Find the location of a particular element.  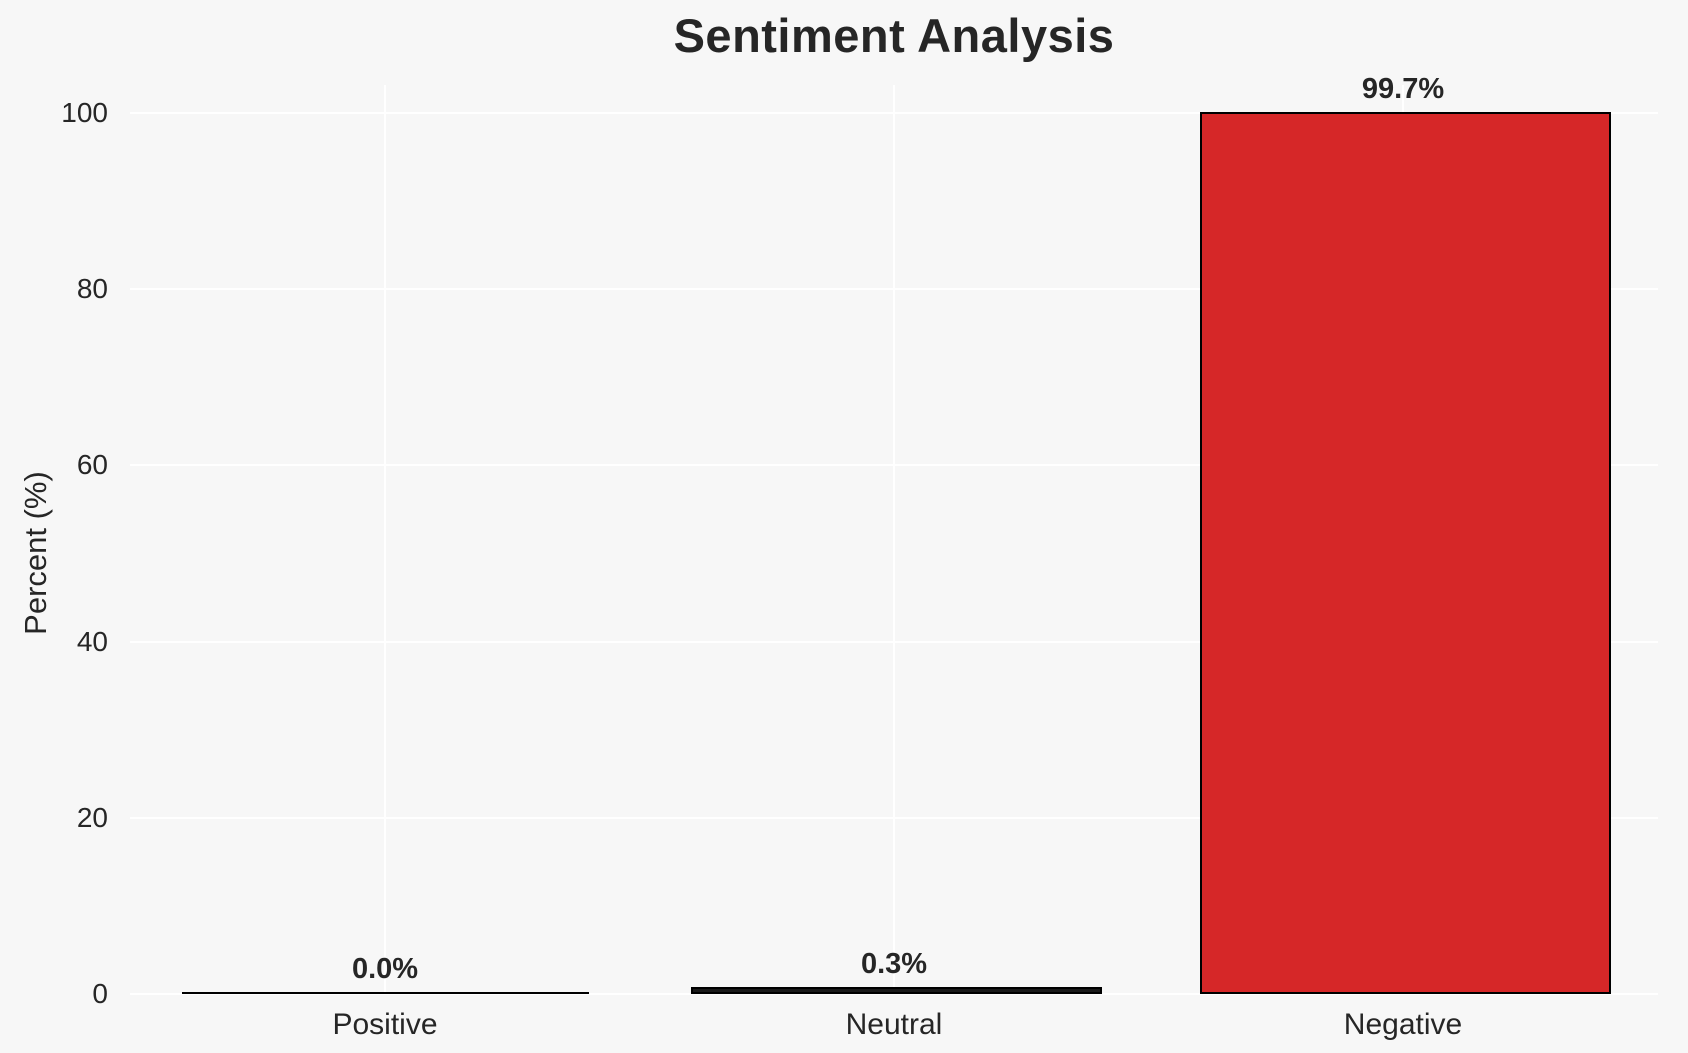

value-label: 99.7% is located at coordinates (1403, 89).